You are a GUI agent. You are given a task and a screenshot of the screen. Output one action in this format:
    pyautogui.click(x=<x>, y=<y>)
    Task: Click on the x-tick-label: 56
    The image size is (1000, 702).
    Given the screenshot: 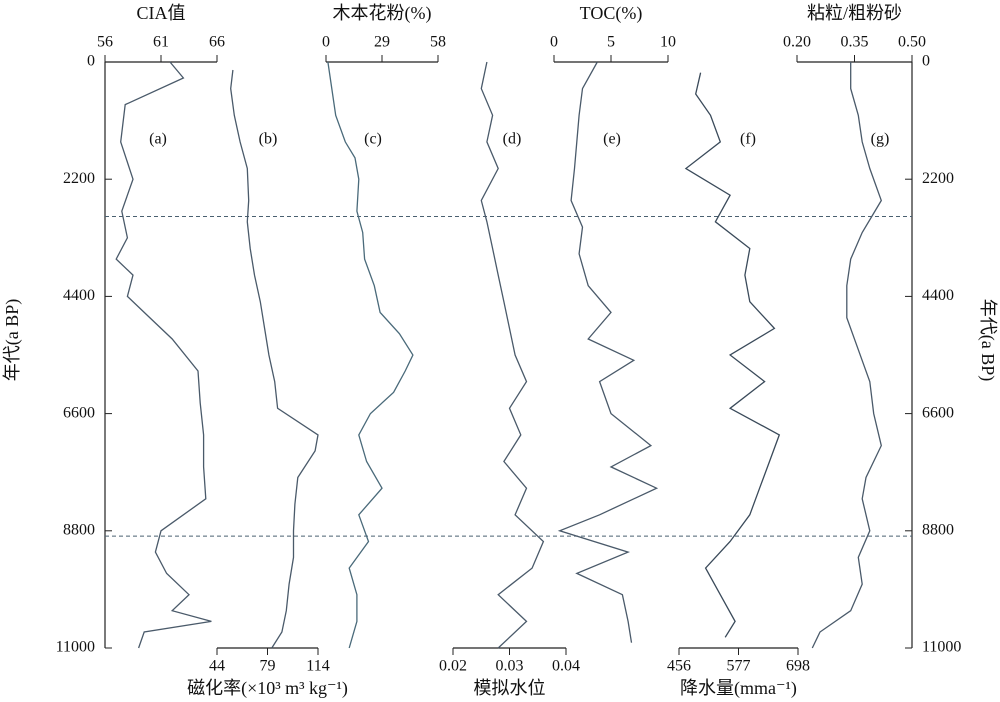 What is the action you would take?
    pyautogui.click(x=105, y=42)
    